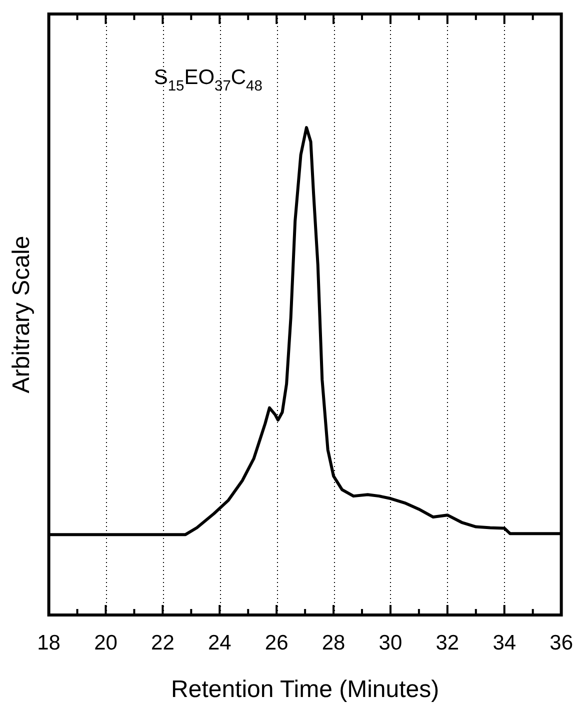 This screenshot has height=713, width=581. Describe the element at coordinates (305, 690) in the screenshot. I see `x-axis-title: Retention Time (Minutes)` at that location.